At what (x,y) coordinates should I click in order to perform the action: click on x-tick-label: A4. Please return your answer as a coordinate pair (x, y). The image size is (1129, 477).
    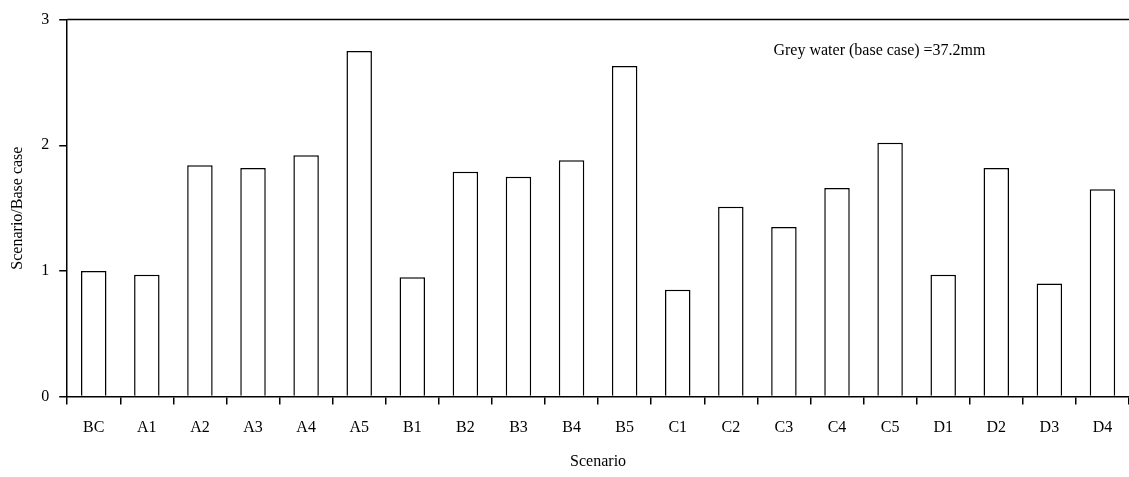
    Looking at the image, I should click on (306, 427).